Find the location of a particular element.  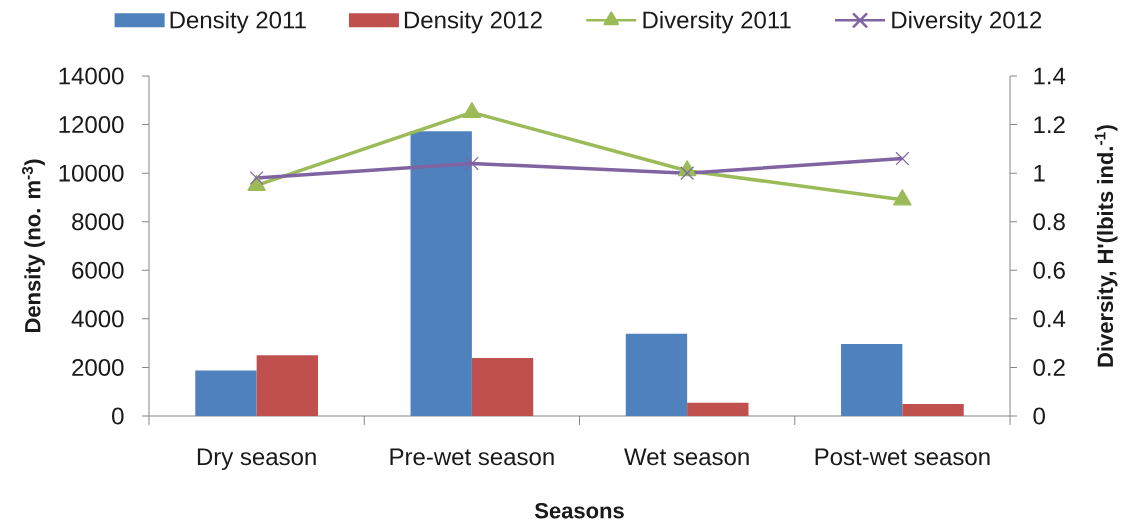

x-tick-label: Pre-wet season is located at coordinates (472, 457).